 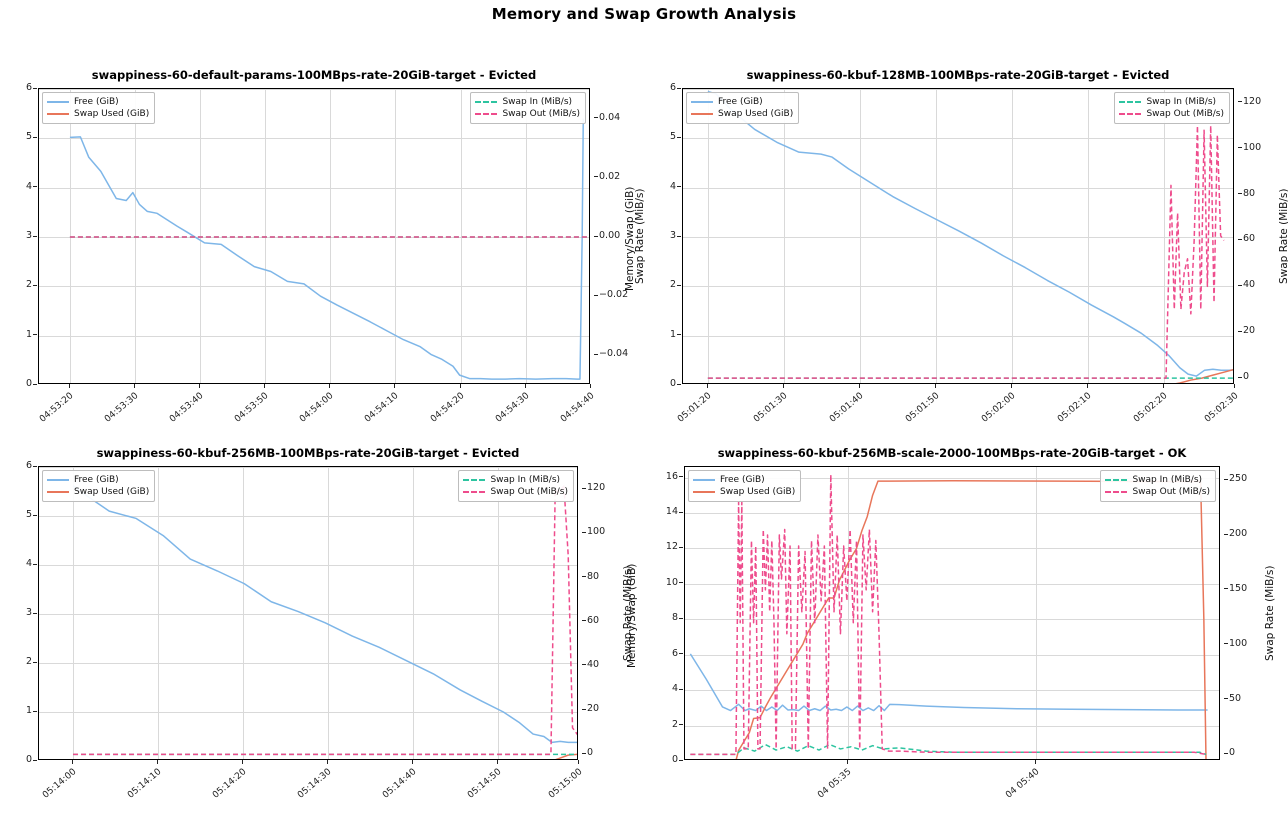 I want to click on legend-left-4: Free (GiB) Swap Used (GiB), so click(x=745, y=486).